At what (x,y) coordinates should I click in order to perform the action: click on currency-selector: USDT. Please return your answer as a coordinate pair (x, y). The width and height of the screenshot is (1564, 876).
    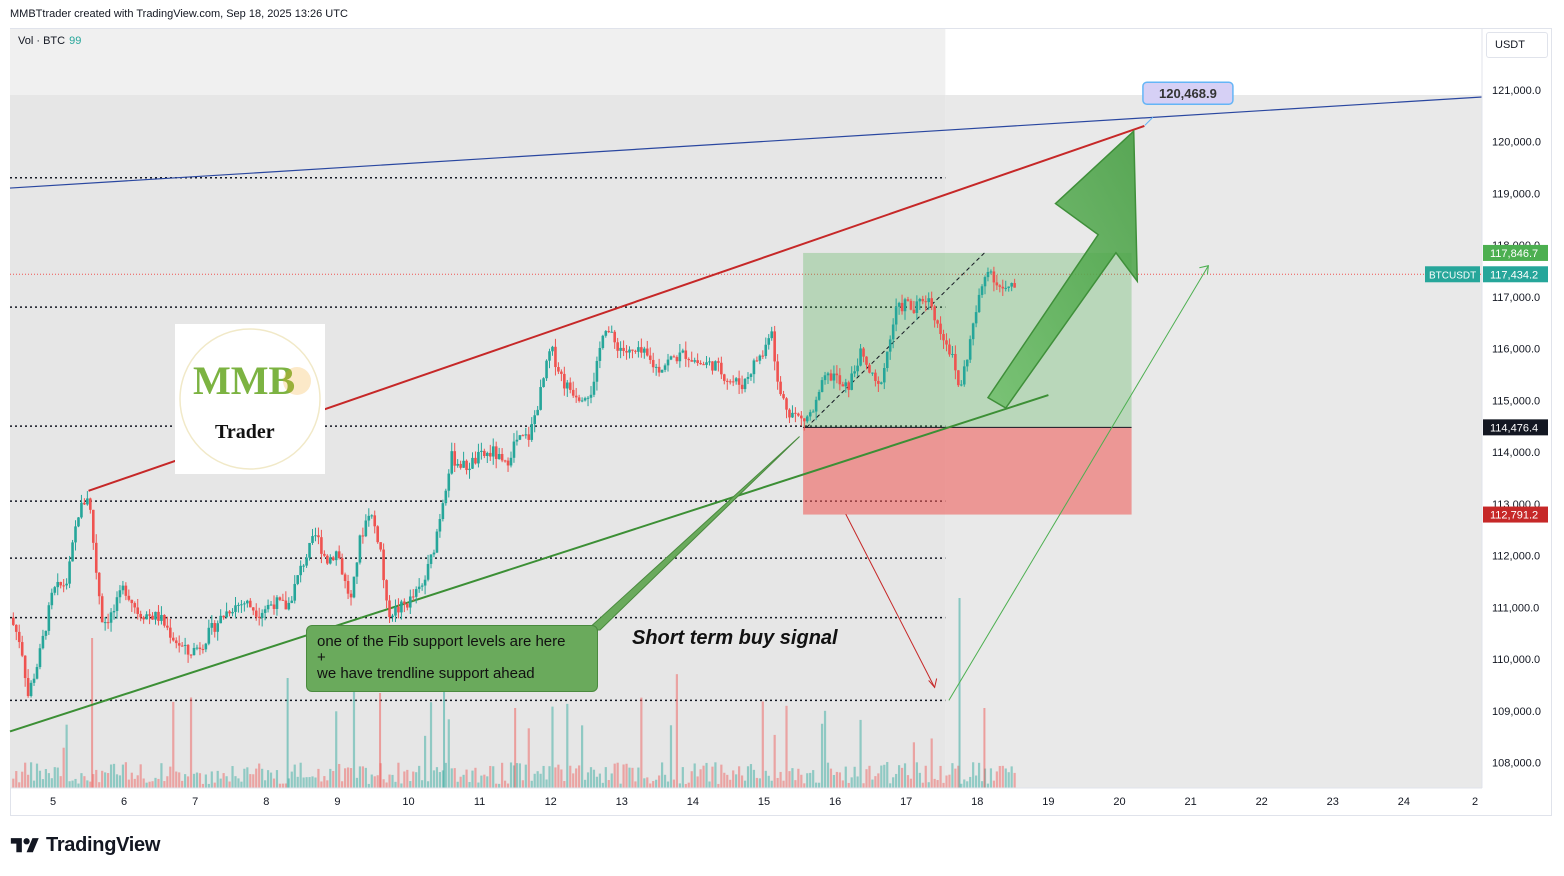
    Looking at the image, I should click on (1517, 45).